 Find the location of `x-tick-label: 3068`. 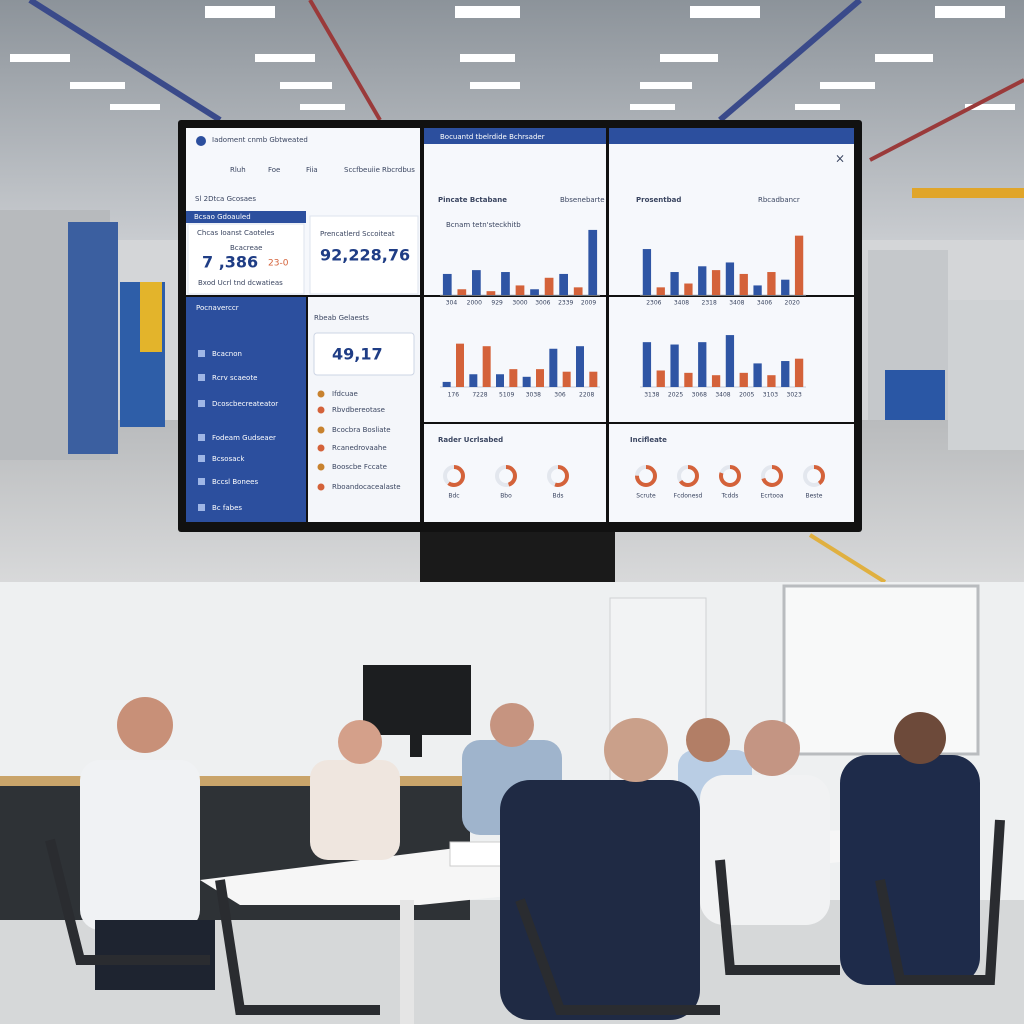

x-tick-label: 3068 is located at coordinates (699, 395).